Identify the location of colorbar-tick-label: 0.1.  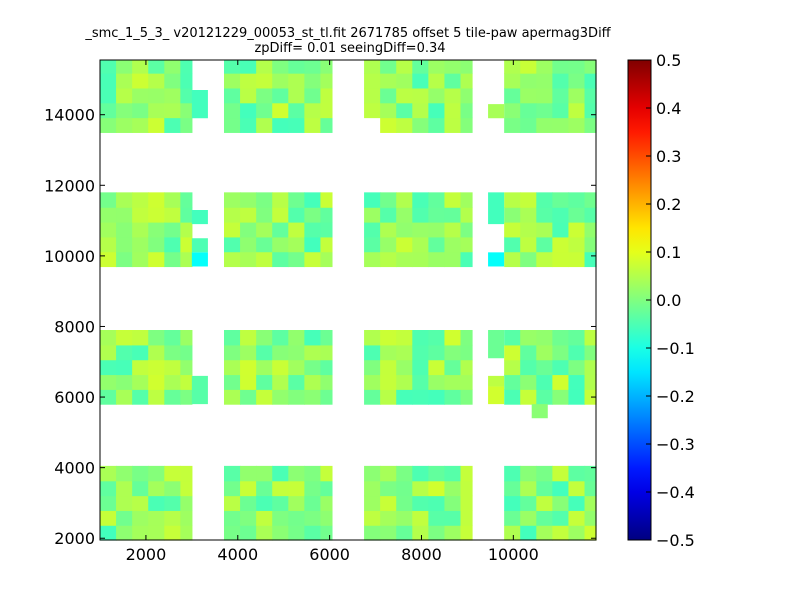
(668, 252).